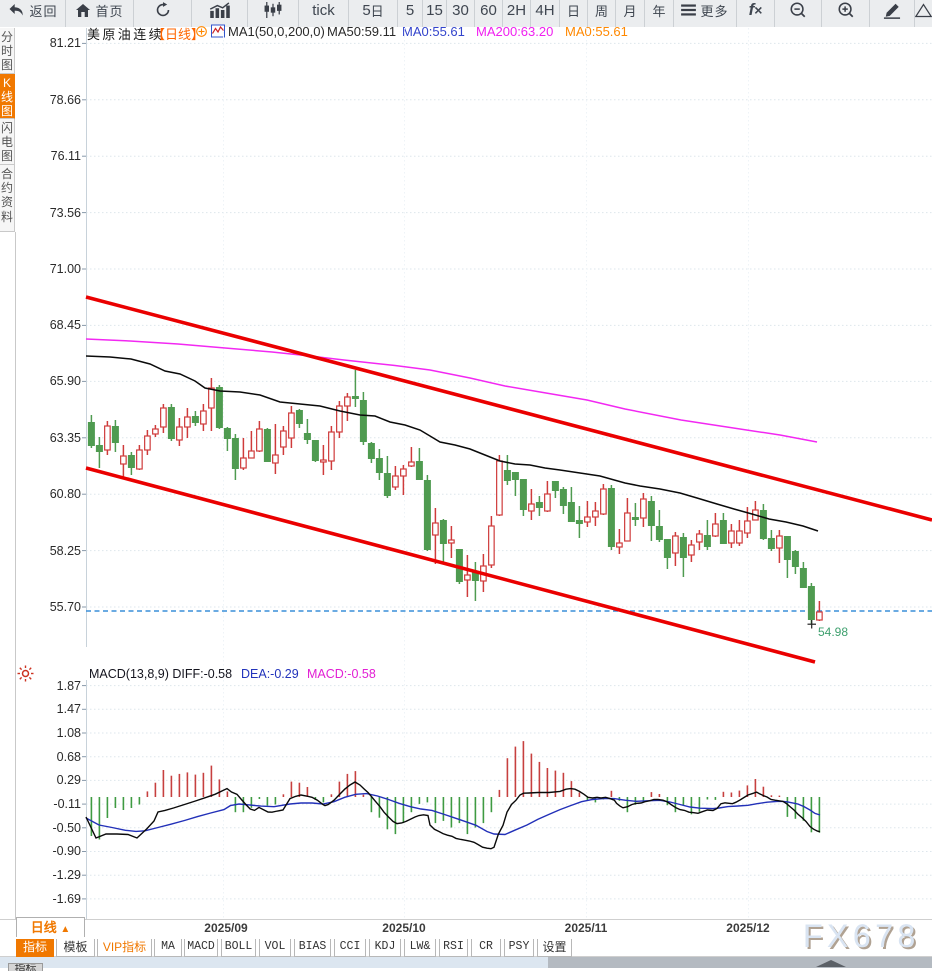 This screenshot has width=932, height=971. Describe the element at coordinates (833, 632) in the screenshot. I see `svg-text: 54.98` at that location.